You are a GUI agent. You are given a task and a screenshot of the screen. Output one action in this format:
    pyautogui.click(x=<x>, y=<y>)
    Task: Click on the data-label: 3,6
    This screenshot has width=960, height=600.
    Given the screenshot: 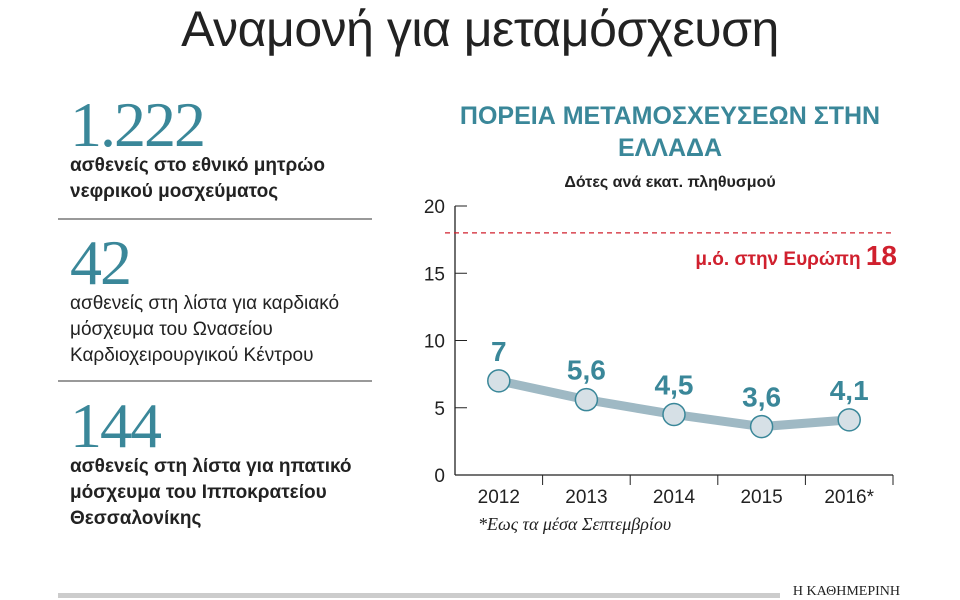 What is the action you would take?
    pyautogui.click(x=761, y=397)
    